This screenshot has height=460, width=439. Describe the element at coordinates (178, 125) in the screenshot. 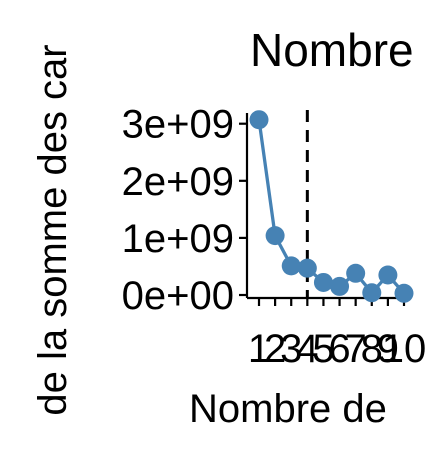

I see `y-tick-label: 3e+09` at that location.